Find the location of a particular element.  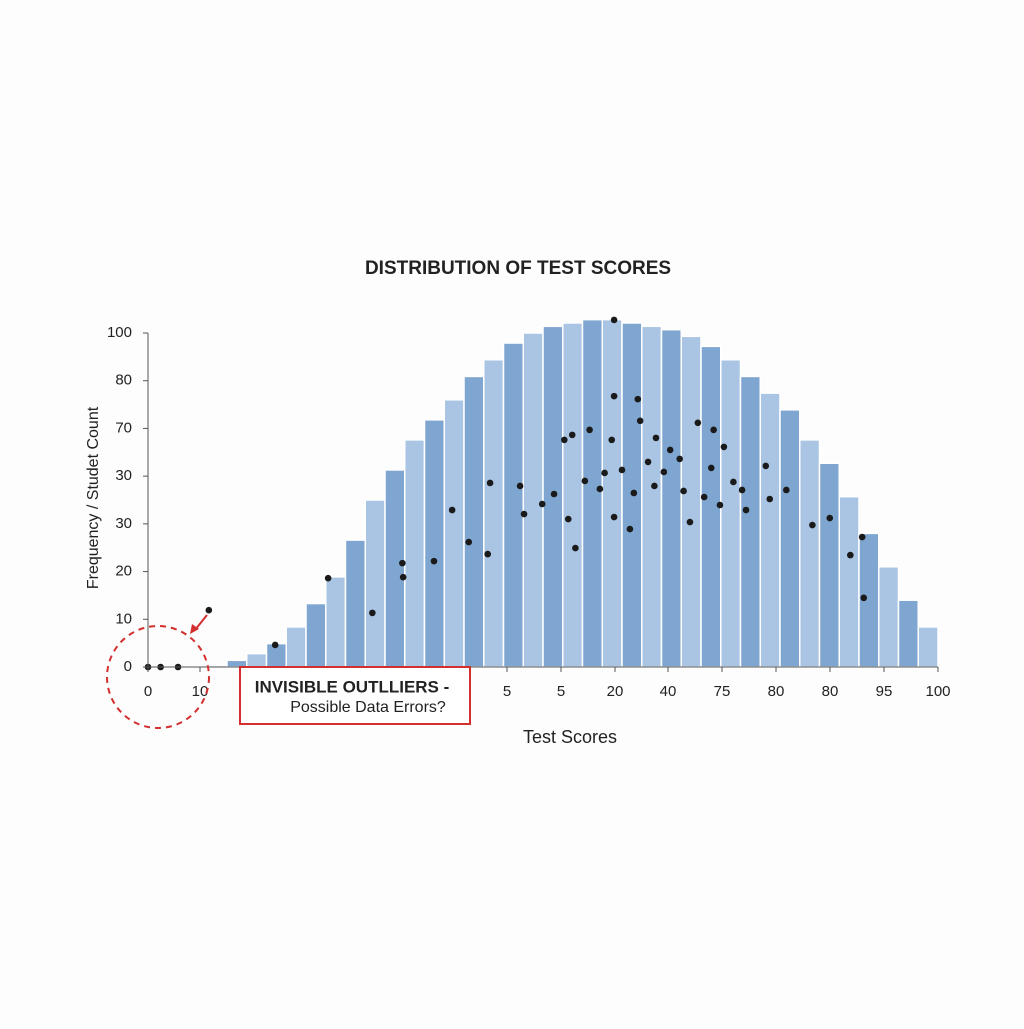

arrow-head is located at coordinates (194, 629).